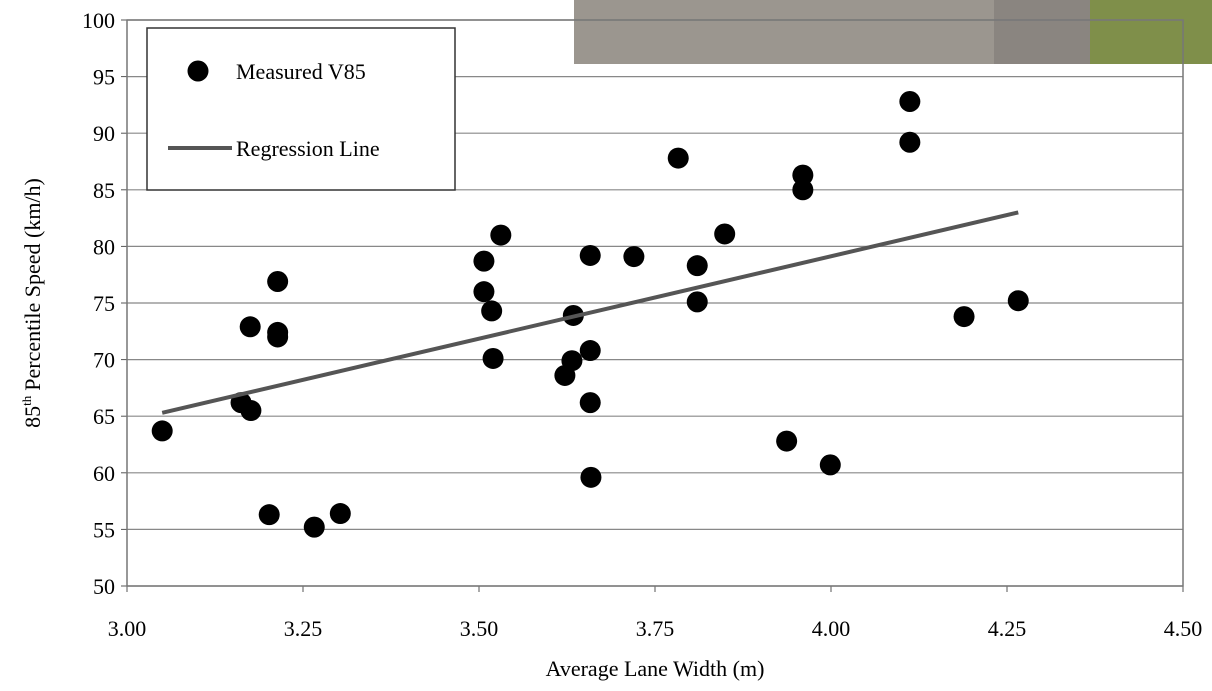 The image size is (1212, 691). I want to click on photo-grass, so click(1151, 32).